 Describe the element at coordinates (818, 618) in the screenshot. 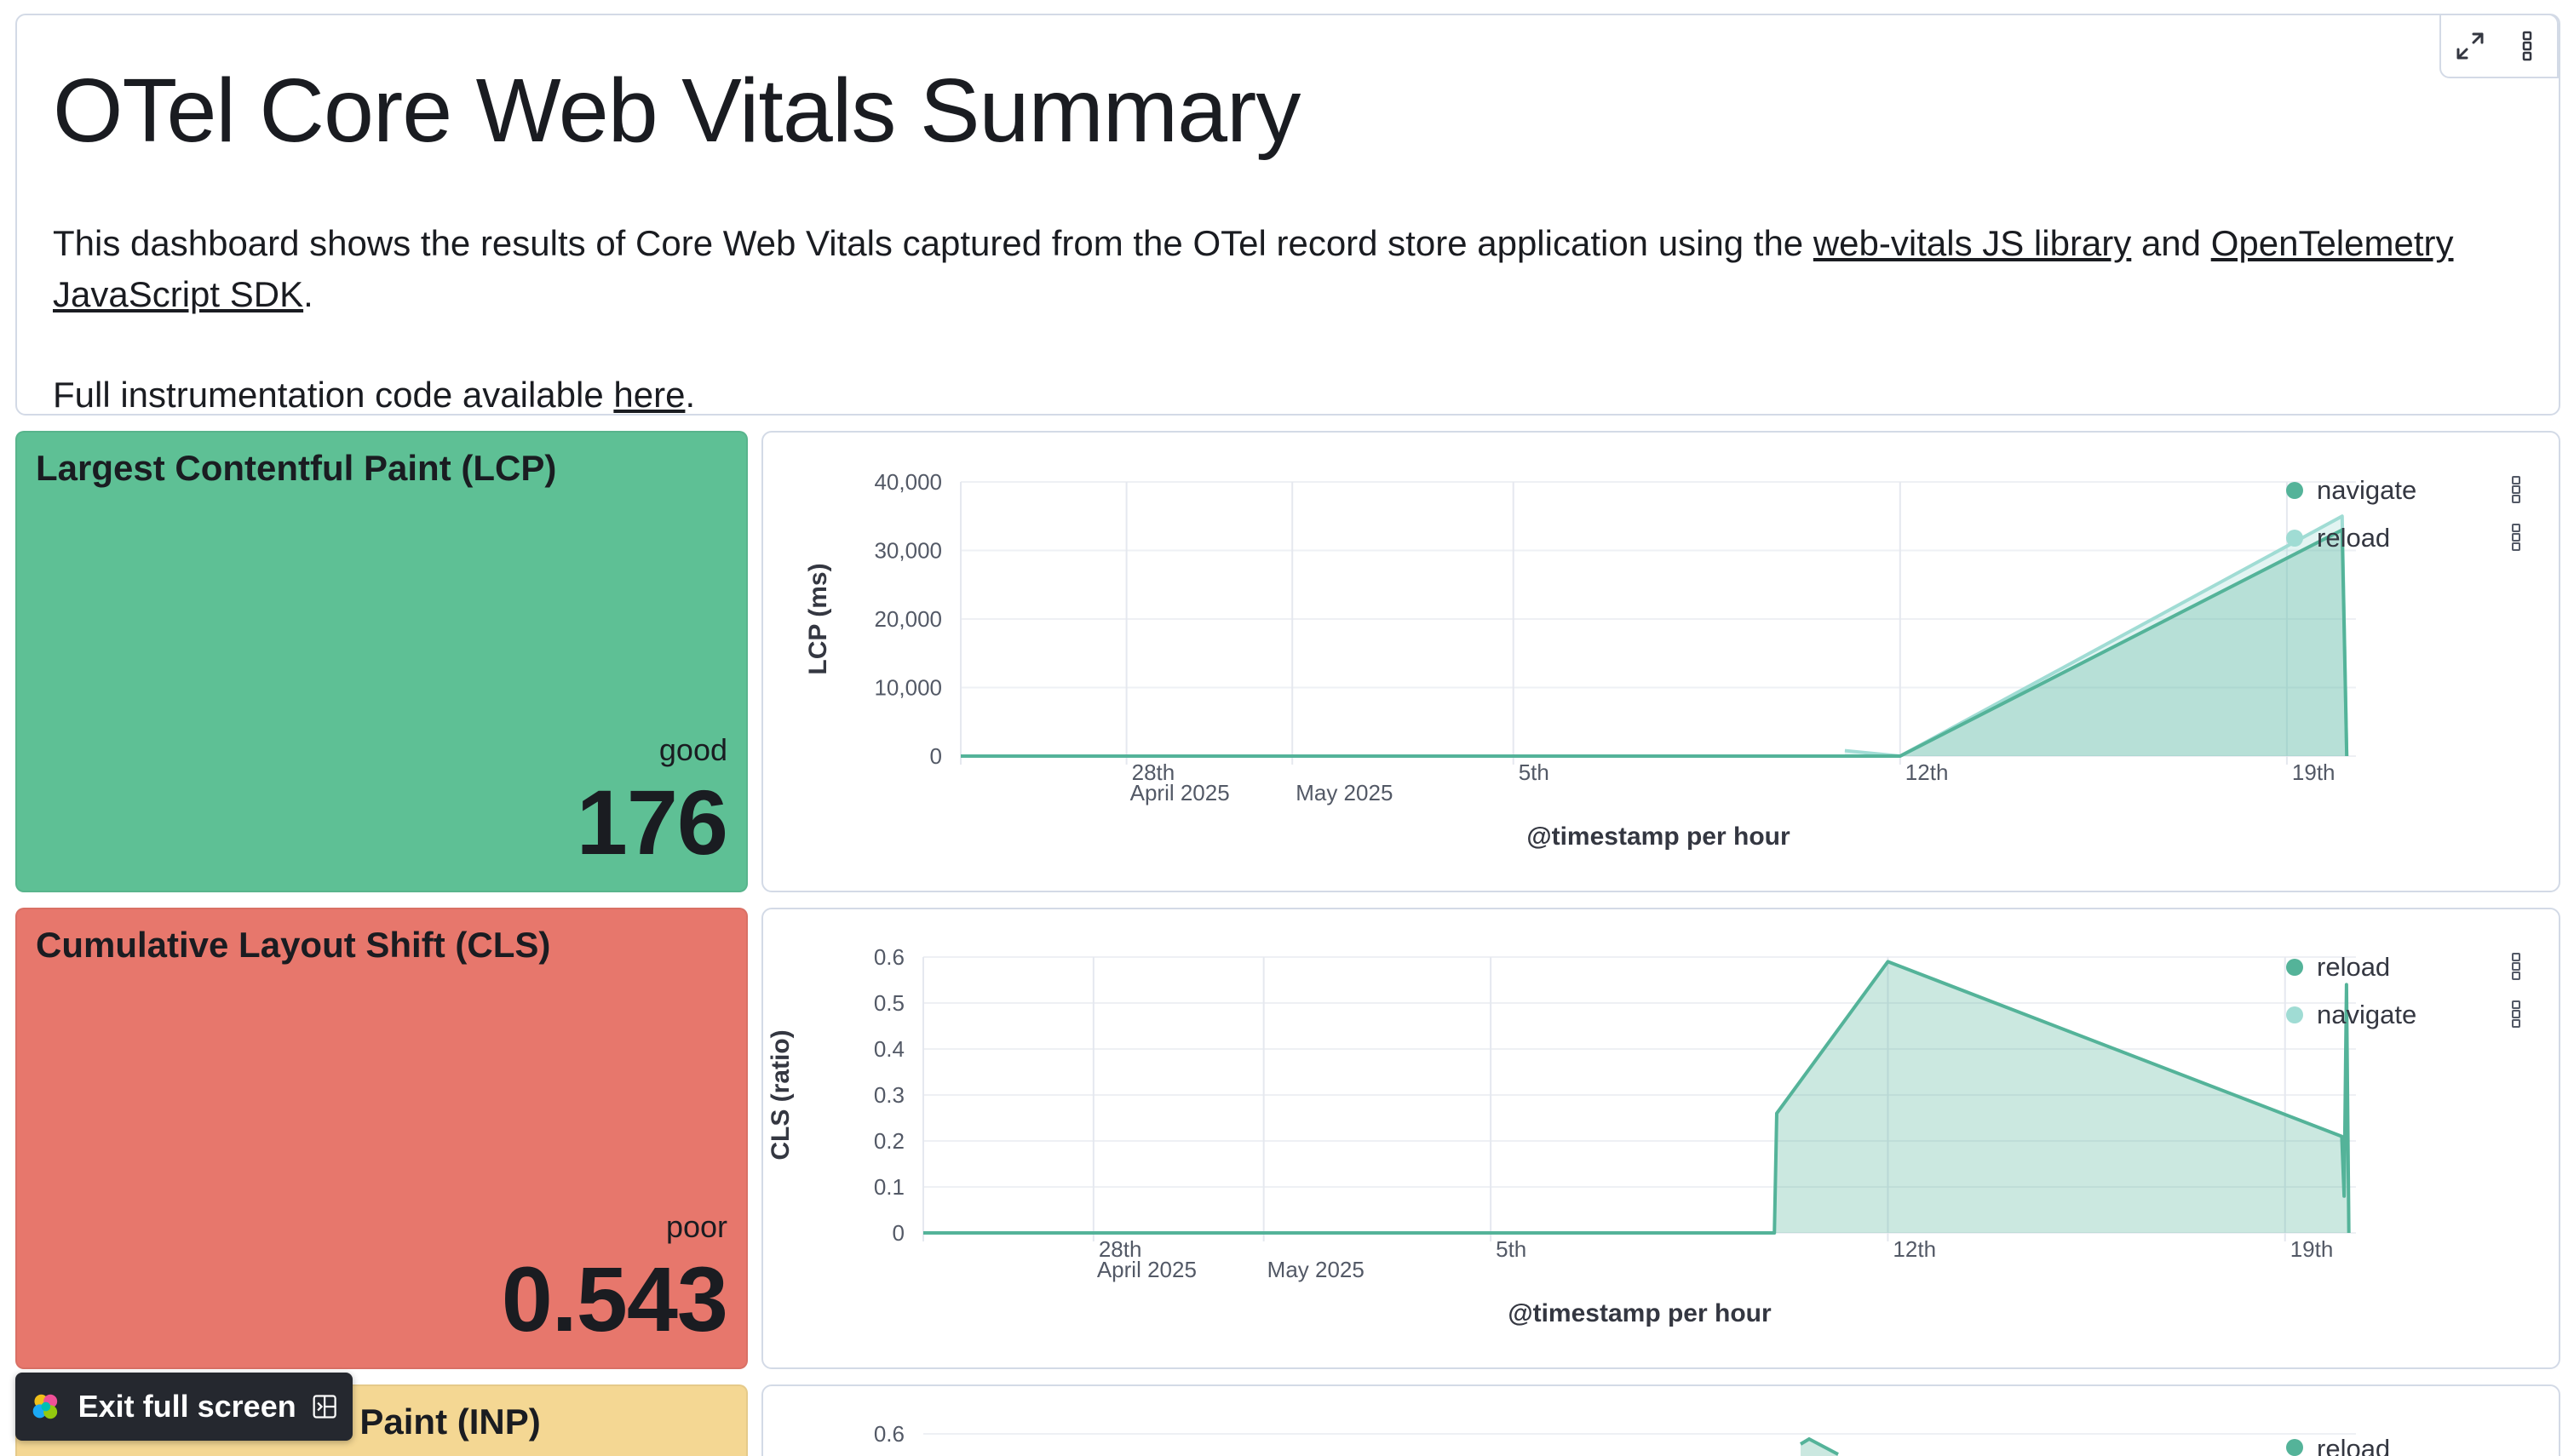

I see `y-axis-title: LCP (ms)` at that location.